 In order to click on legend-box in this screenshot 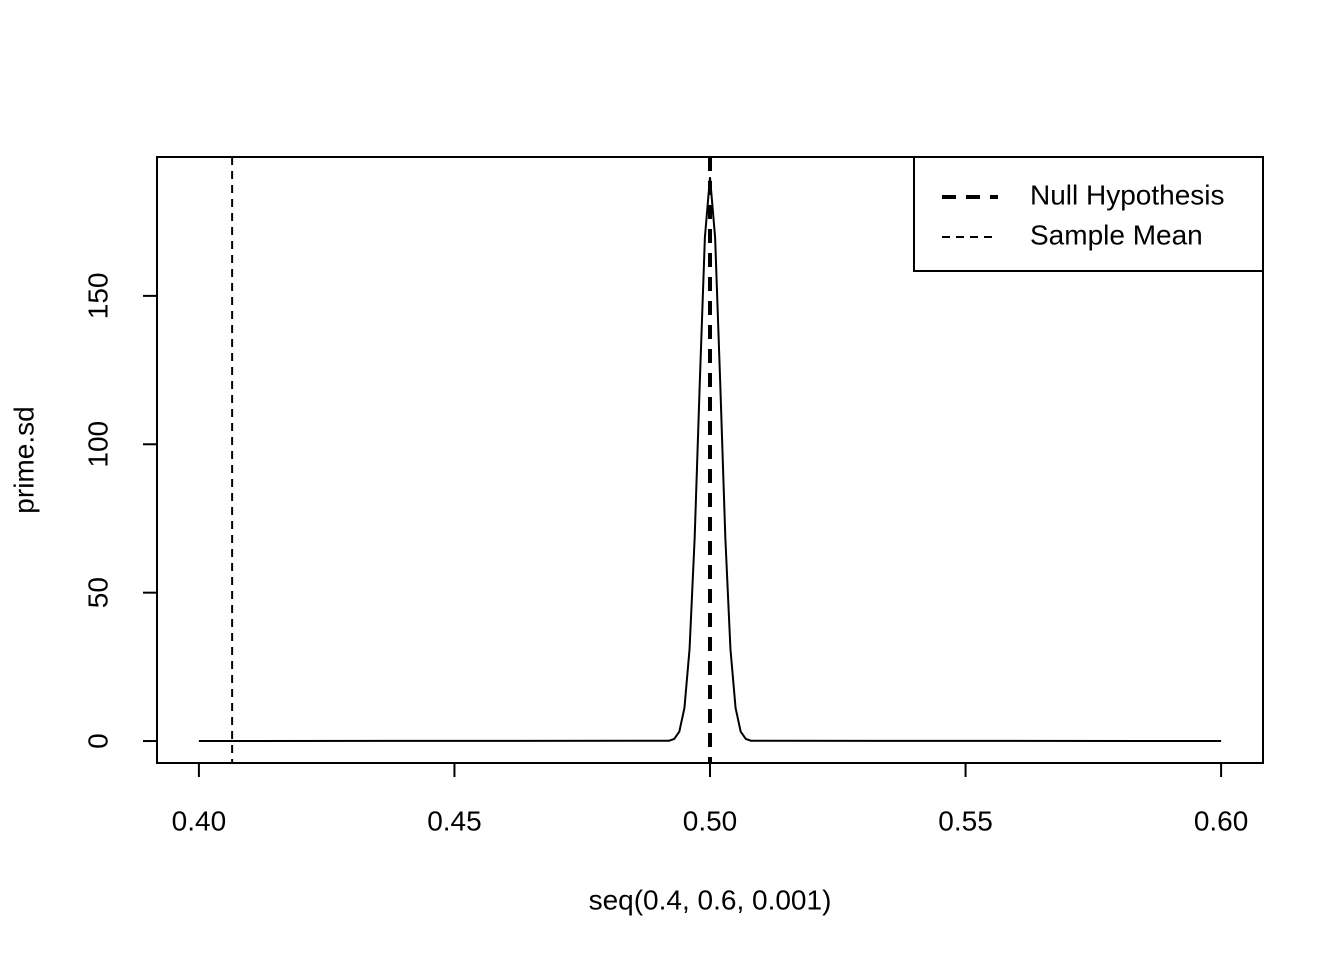, I will do `click(1088, 214)`.